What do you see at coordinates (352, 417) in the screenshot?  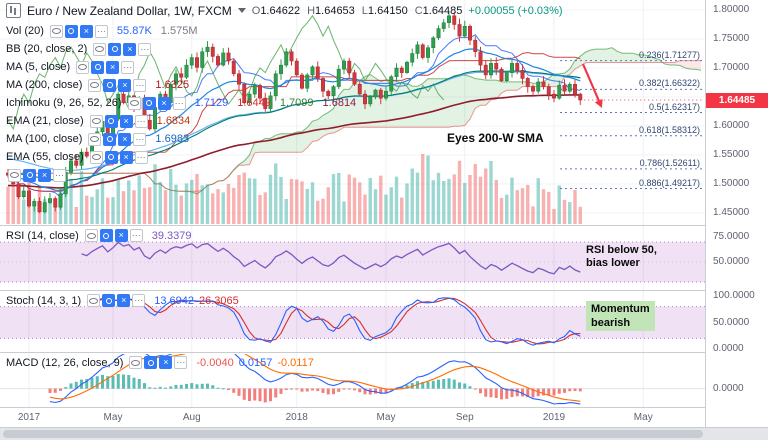 I see `time-axis: 2017 May Aug 2018 May Sep 2019 May` at bounding box center [352, 417].